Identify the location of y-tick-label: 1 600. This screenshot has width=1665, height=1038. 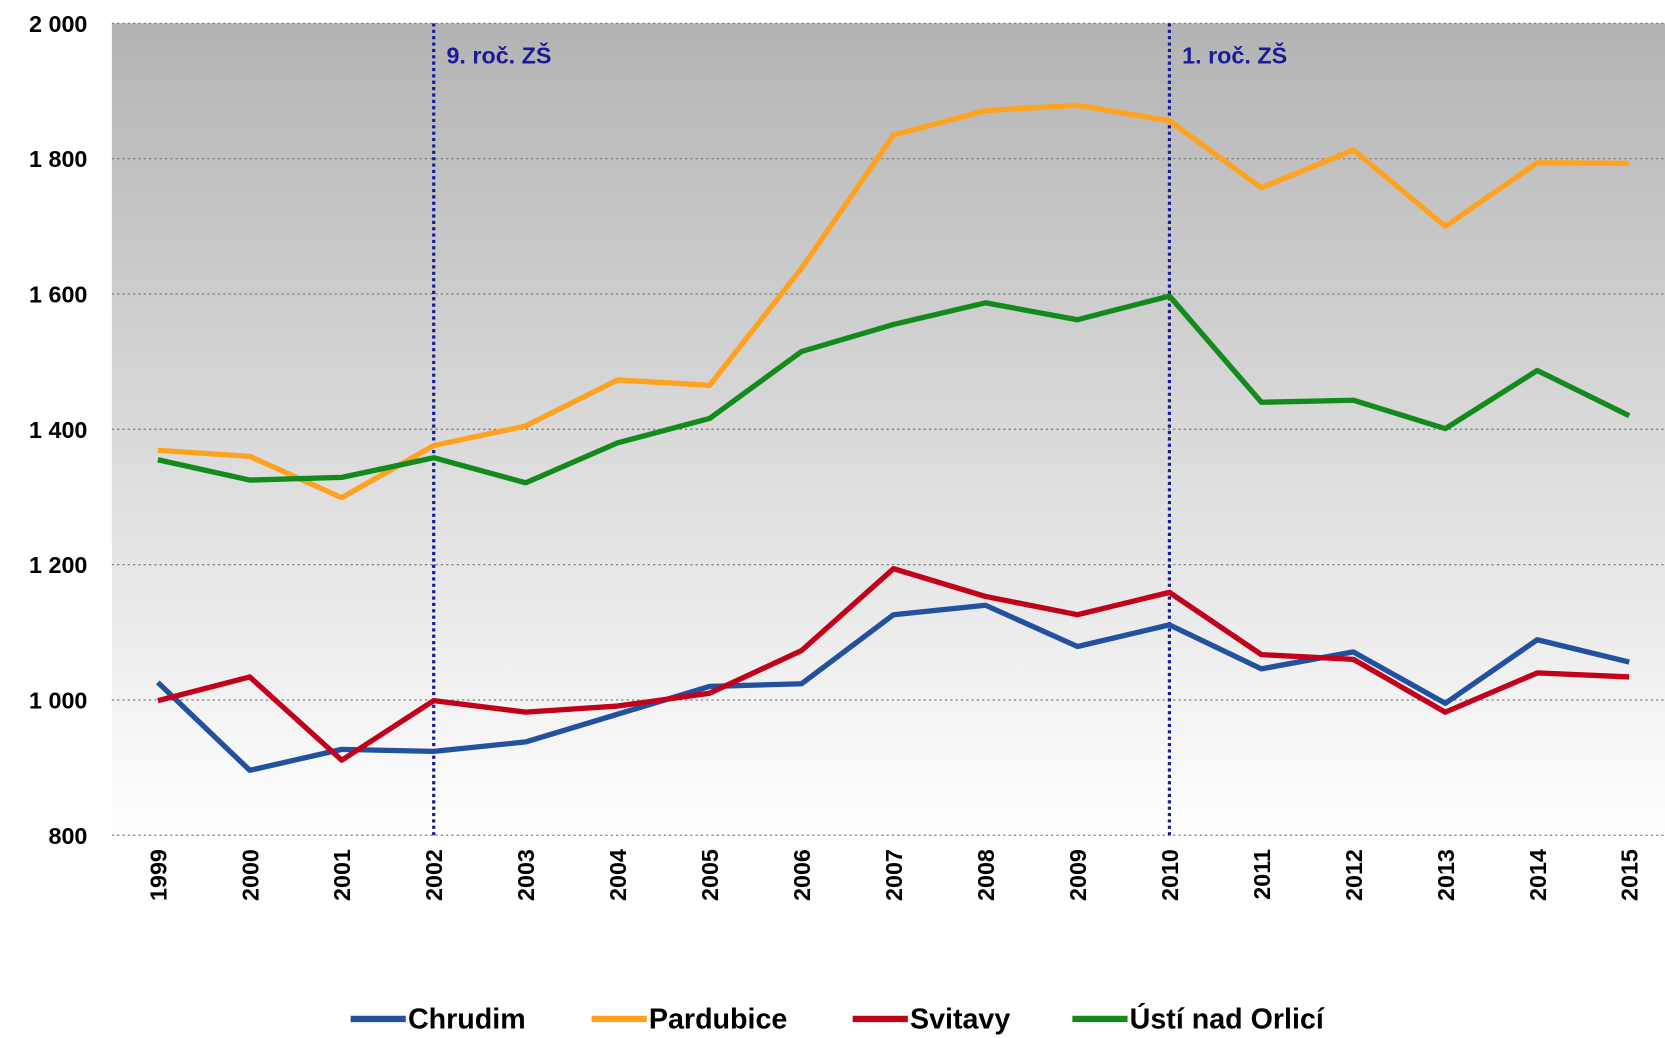
(58, 294).